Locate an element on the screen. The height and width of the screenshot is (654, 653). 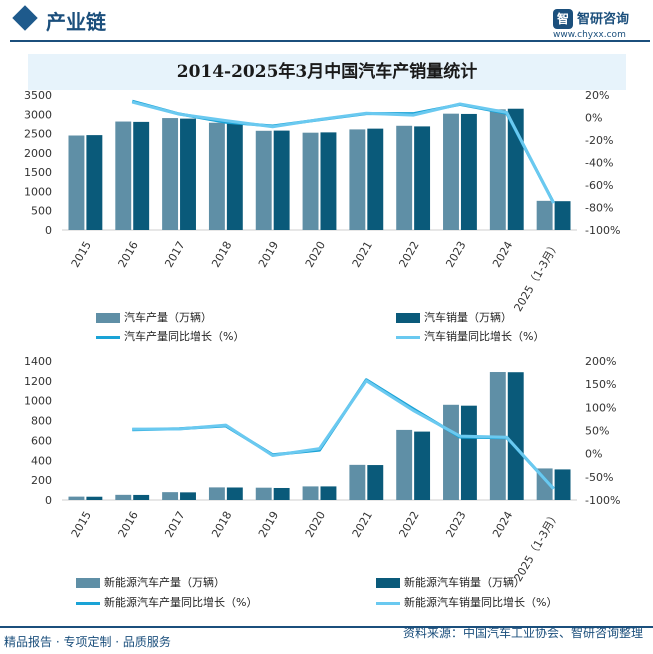
nev-category-label-7: 2022 is located at coordinates (408, 524).